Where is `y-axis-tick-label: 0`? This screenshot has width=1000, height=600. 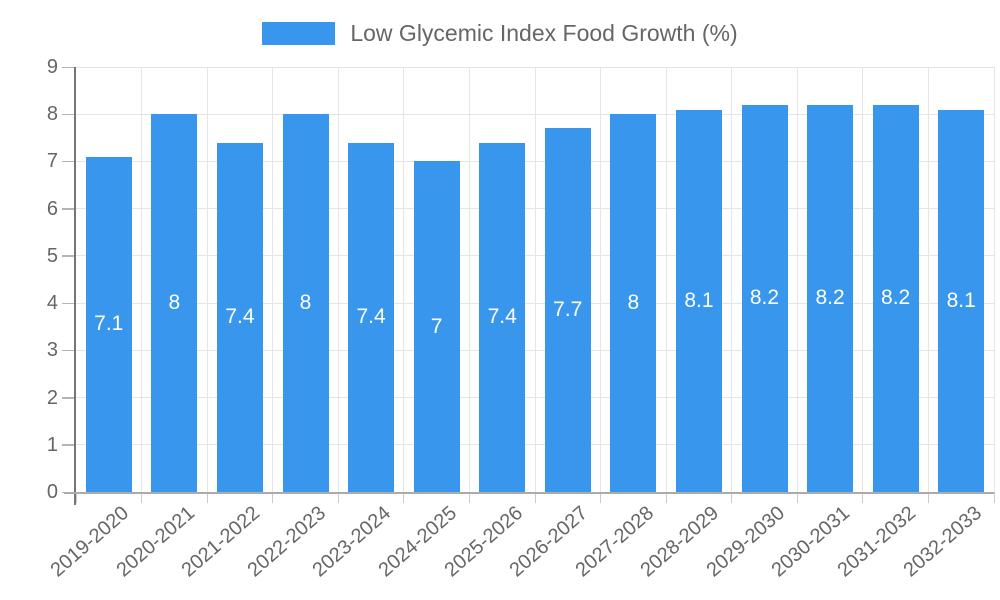
y-axis-tick-label: 0 is located at coordinates (52, 492).